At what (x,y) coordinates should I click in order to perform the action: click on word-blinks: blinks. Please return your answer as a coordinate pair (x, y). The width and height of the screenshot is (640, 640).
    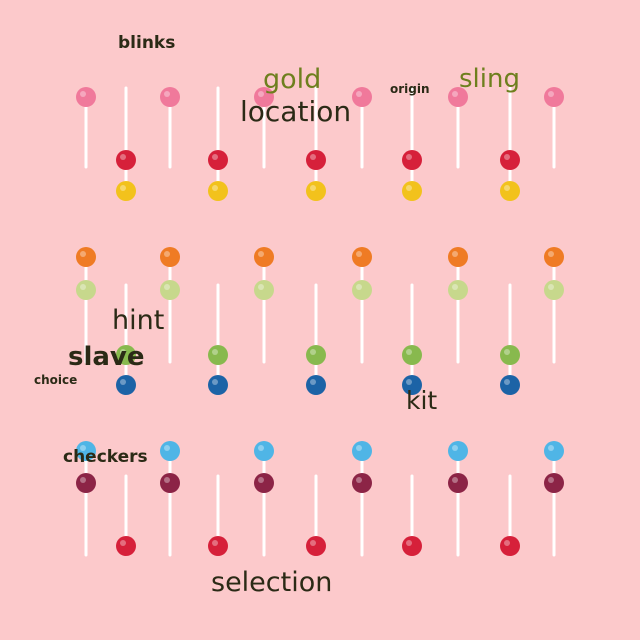
    Looking at the image, I should click on (147, 43).